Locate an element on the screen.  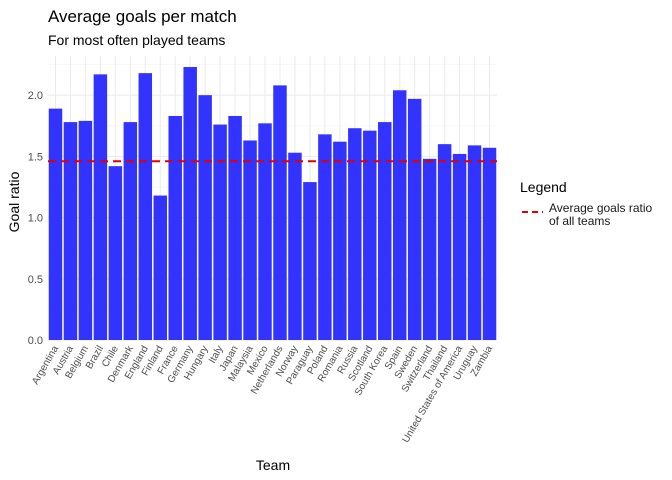
bar-hungary is located at coordinates (205, 217).